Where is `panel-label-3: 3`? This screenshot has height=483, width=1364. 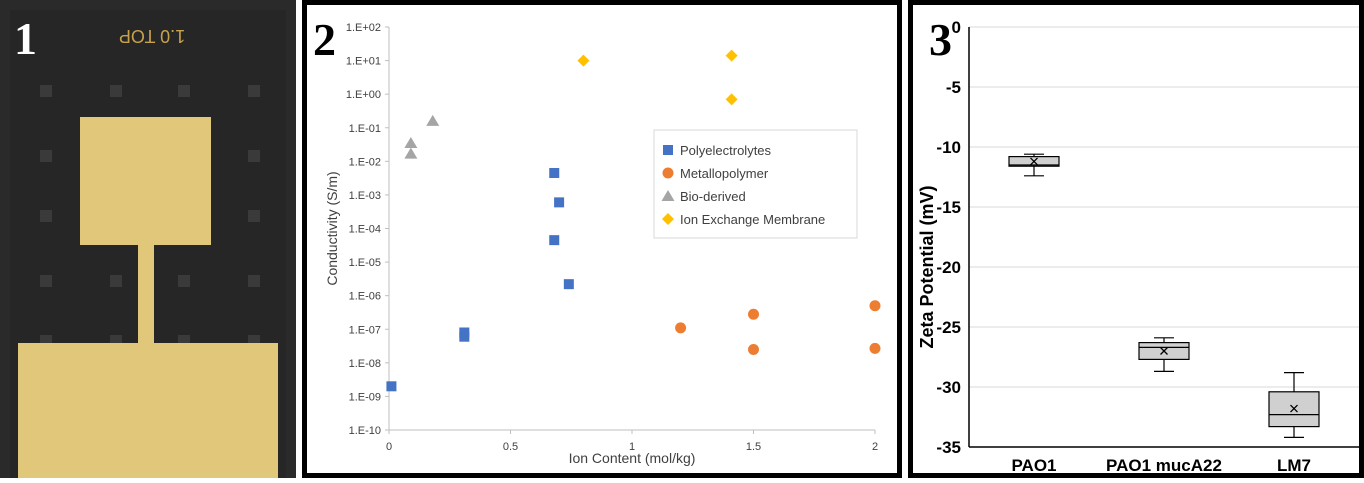
panel-label-3: 3 is located at coordinates (940, 39).